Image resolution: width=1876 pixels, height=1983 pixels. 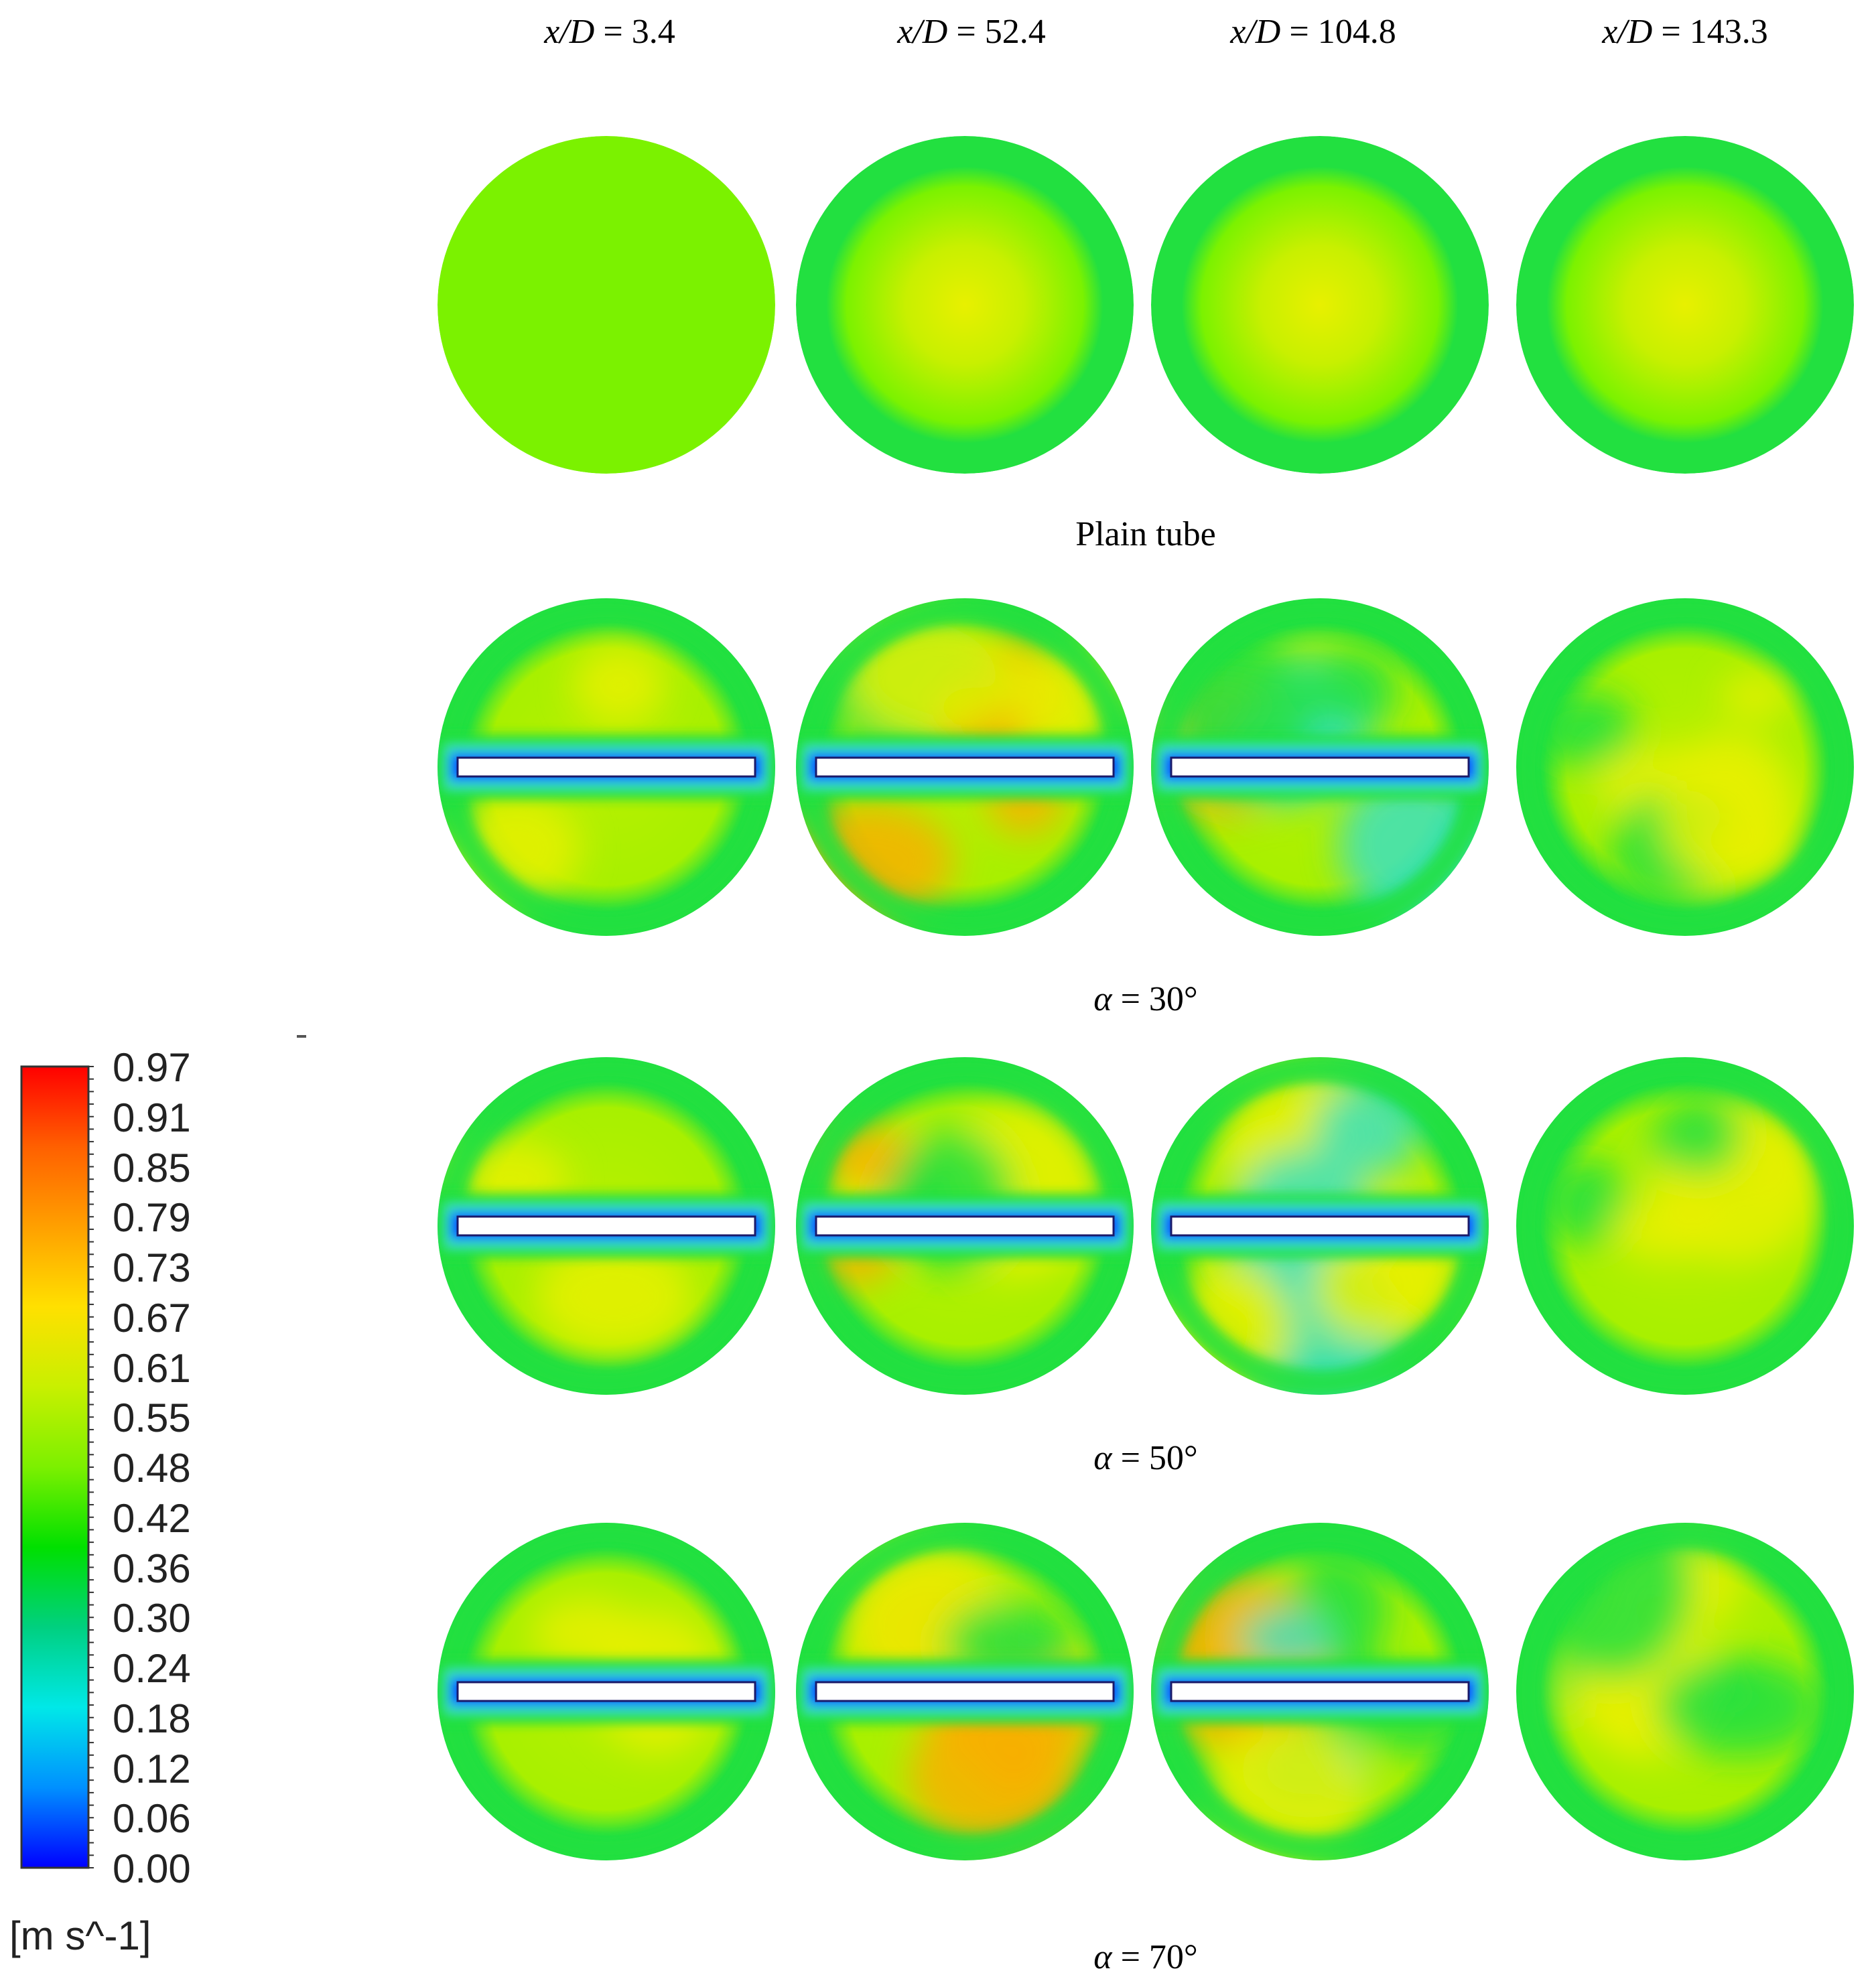 I want to click on contour-panel-r3-c3, so click(x=1320, y=1226).